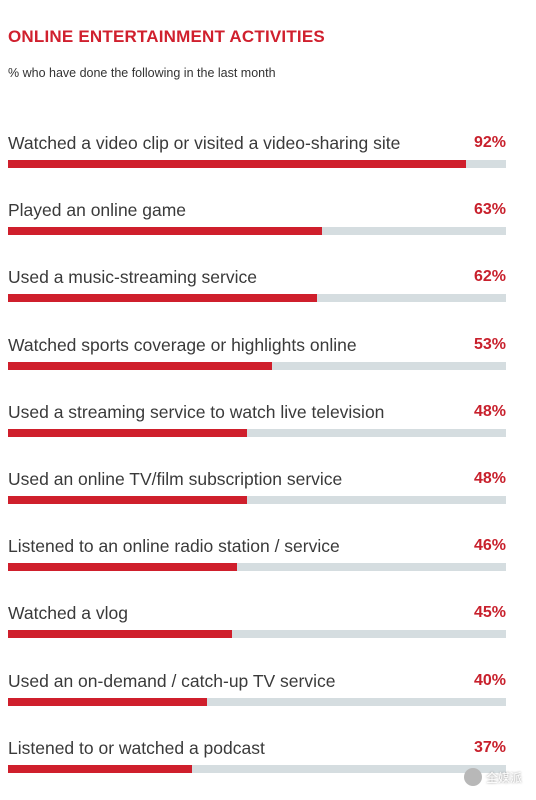  Describe the element at coordinates (489, 210) in the screenshot. I see `bar-value-label: 63%` at that location.